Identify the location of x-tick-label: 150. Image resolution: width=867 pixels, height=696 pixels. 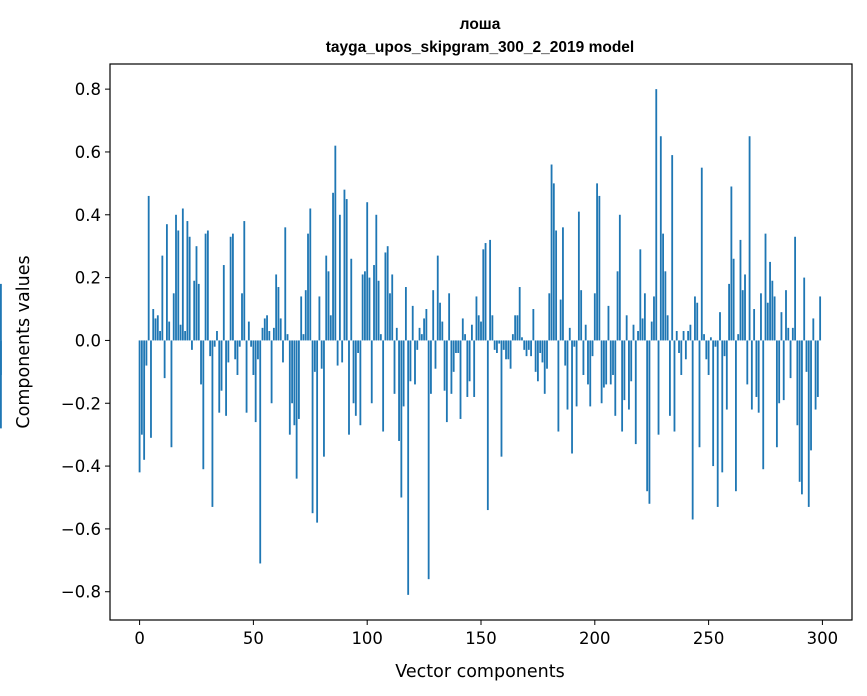
(481, 638).